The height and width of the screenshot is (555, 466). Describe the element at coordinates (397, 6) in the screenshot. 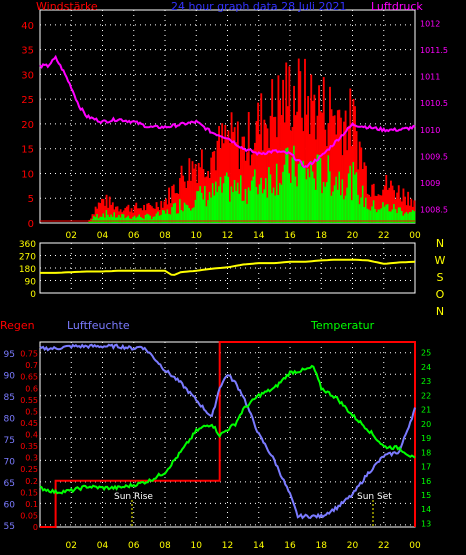

I see `pressure-label: Luftdruck` at that location.